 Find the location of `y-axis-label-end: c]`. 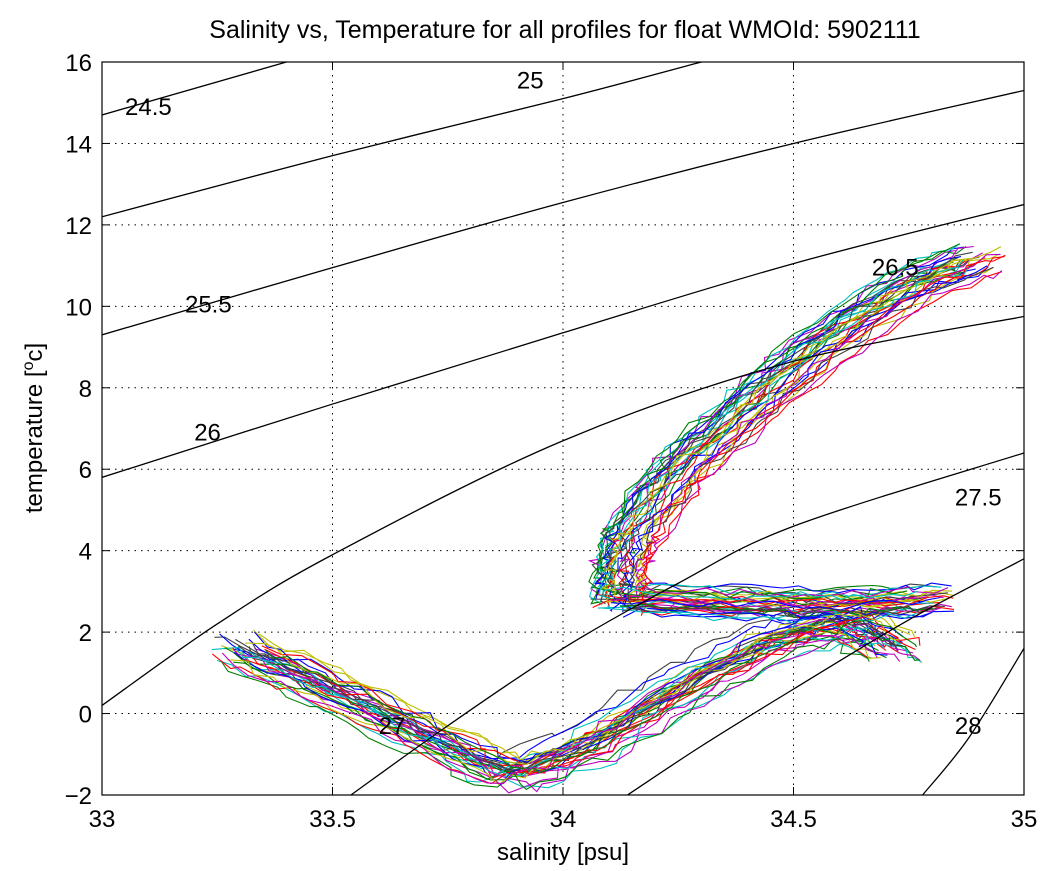

y-axis-label-end: c] is located at coordinates (34, 352).